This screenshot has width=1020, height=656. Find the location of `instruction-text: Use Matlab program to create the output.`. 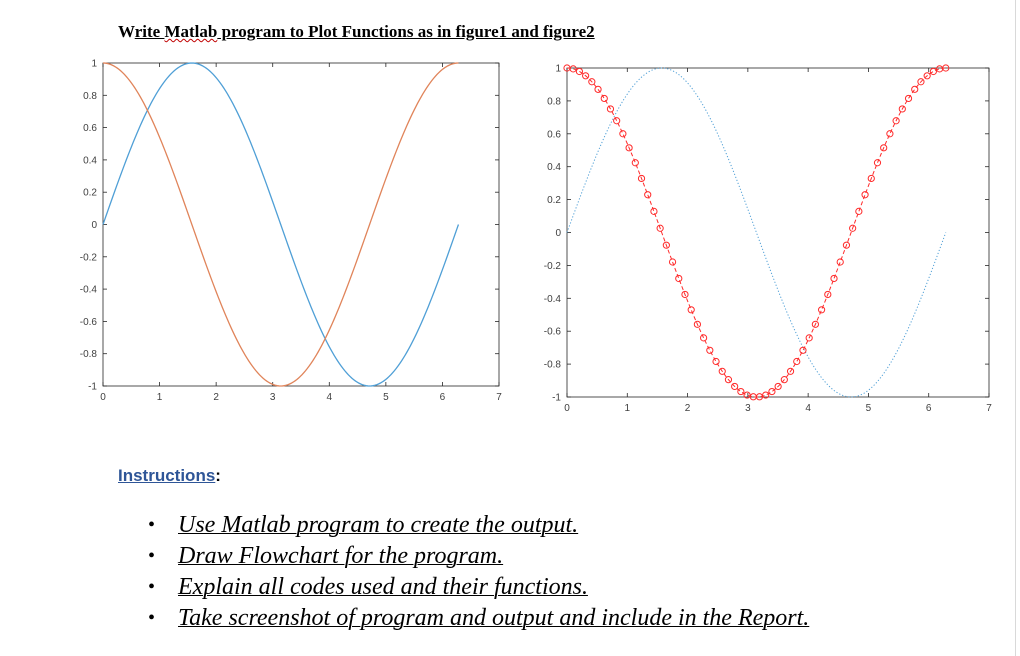

instruction-text: Use Matlab program to create the output. is located at coordinates (378, 525).